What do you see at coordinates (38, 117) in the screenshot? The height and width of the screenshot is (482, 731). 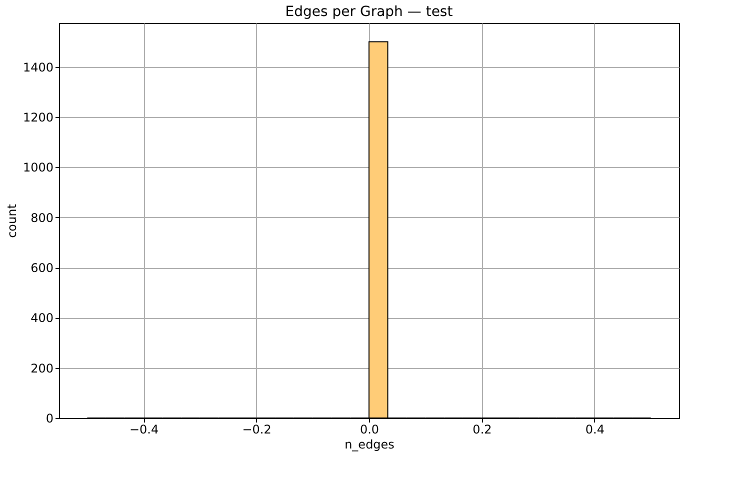 I see `y-tick-label: 1200` at bounding box center [38, 117].